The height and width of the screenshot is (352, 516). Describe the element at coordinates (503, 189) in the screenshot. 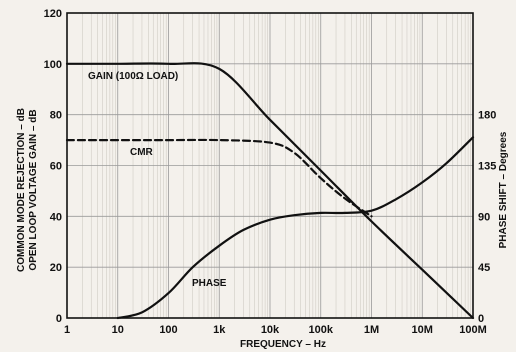

I see `y-right-axis-title: PHASE SHIFT – Degrees` at that location.